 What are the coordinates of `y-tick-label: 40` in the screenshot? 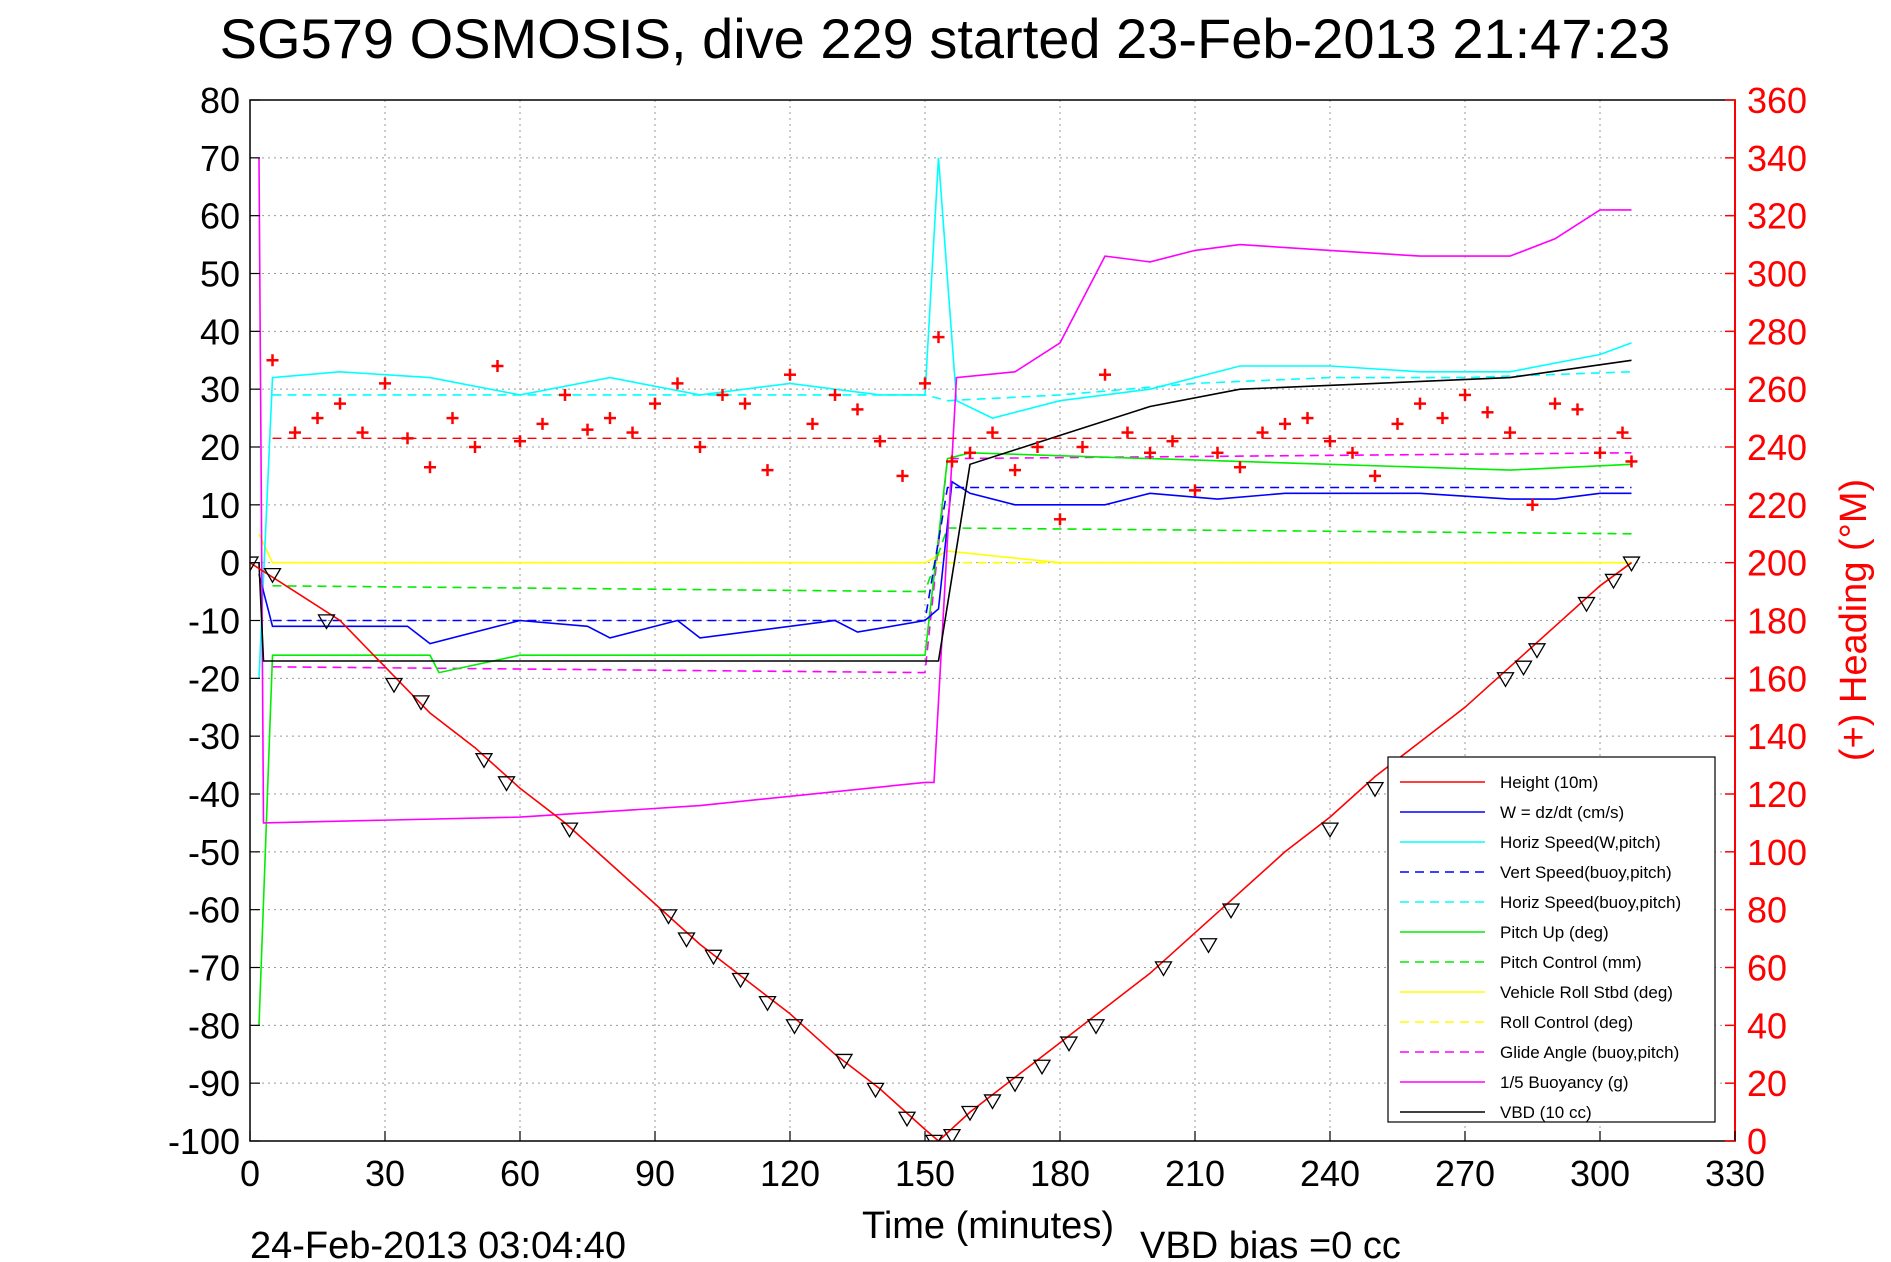 It's located at (220, 331).